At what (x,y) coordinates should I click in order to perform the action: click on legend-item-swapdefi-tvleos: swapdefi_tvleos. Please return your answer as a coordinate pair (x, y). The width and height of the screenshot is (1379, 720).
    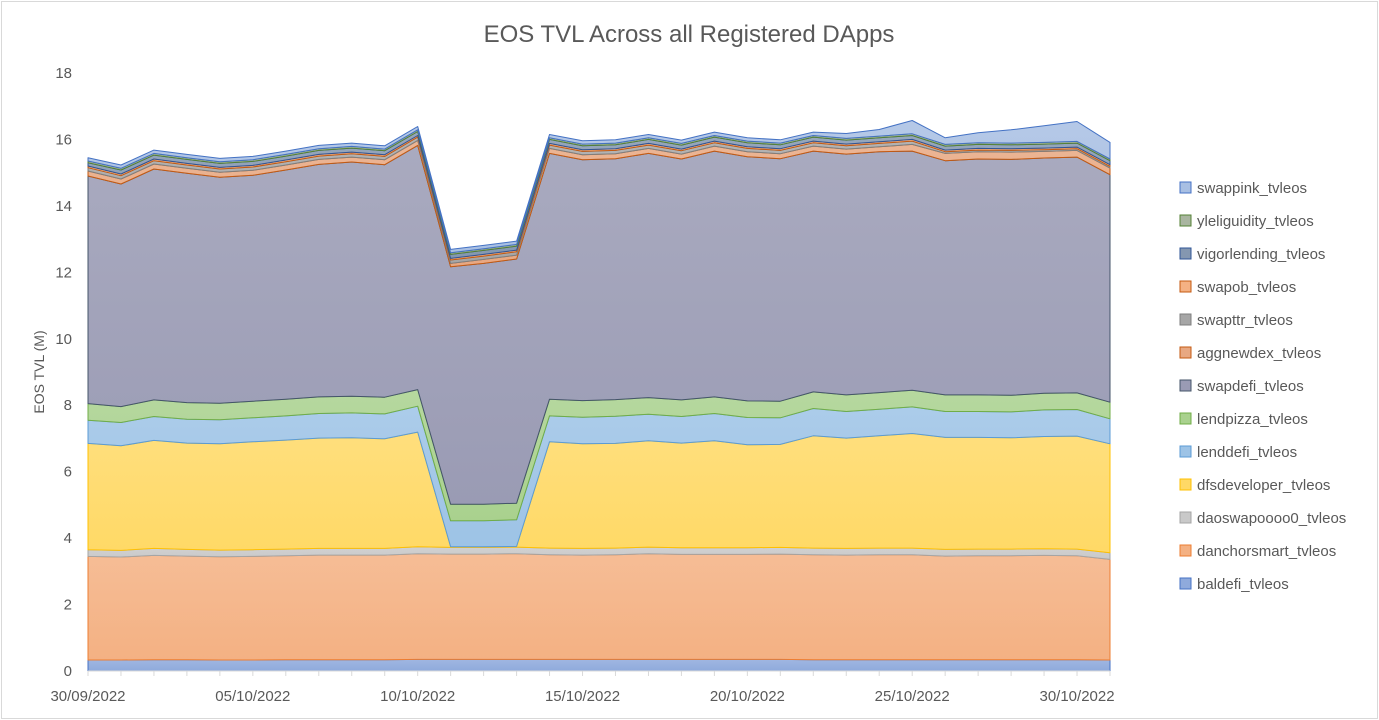
    Looking at the image, I should click on (1241, 386).